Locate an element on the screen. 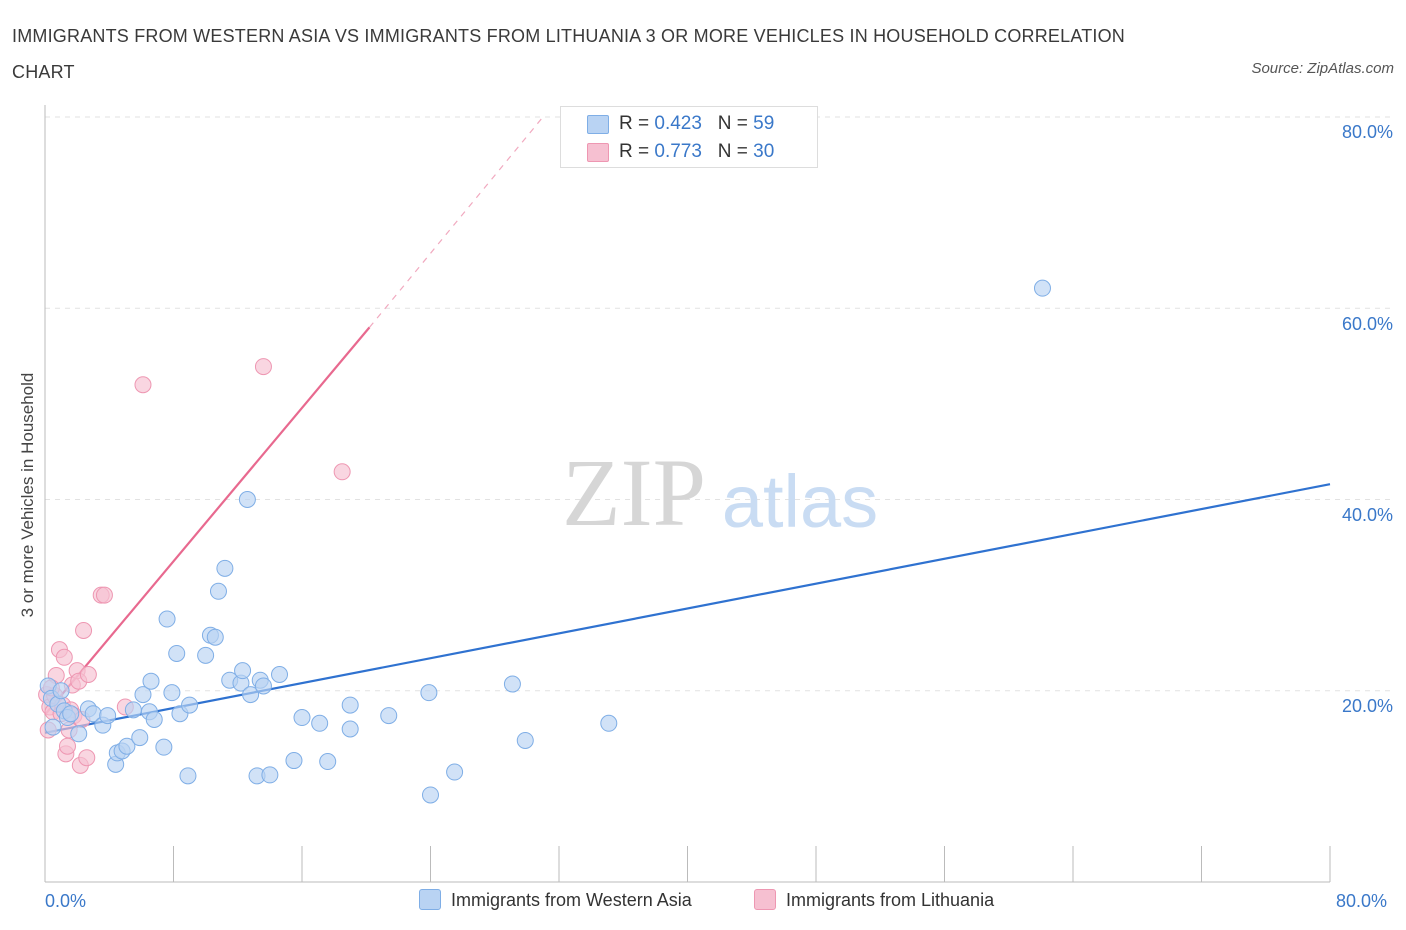  correlation-legend: R = 0.423 N = 59 R = 0.773 N = 30 is located at coordinates (689, 137).